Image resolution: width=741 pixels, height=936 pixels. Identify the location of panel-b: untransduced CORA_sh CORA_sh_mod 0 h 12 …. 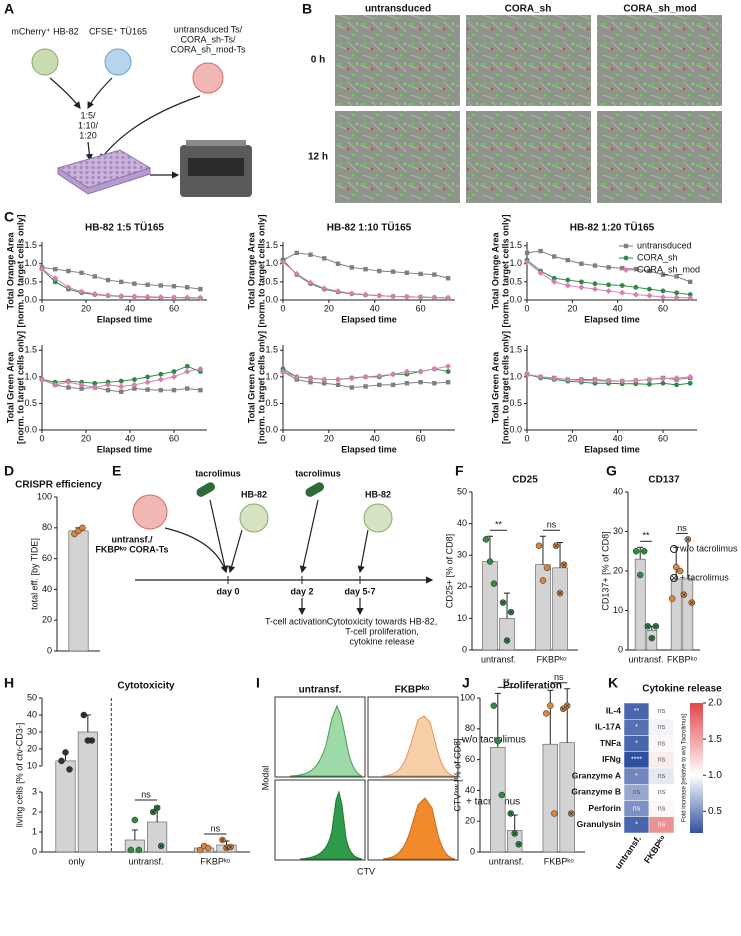
(515, 103).